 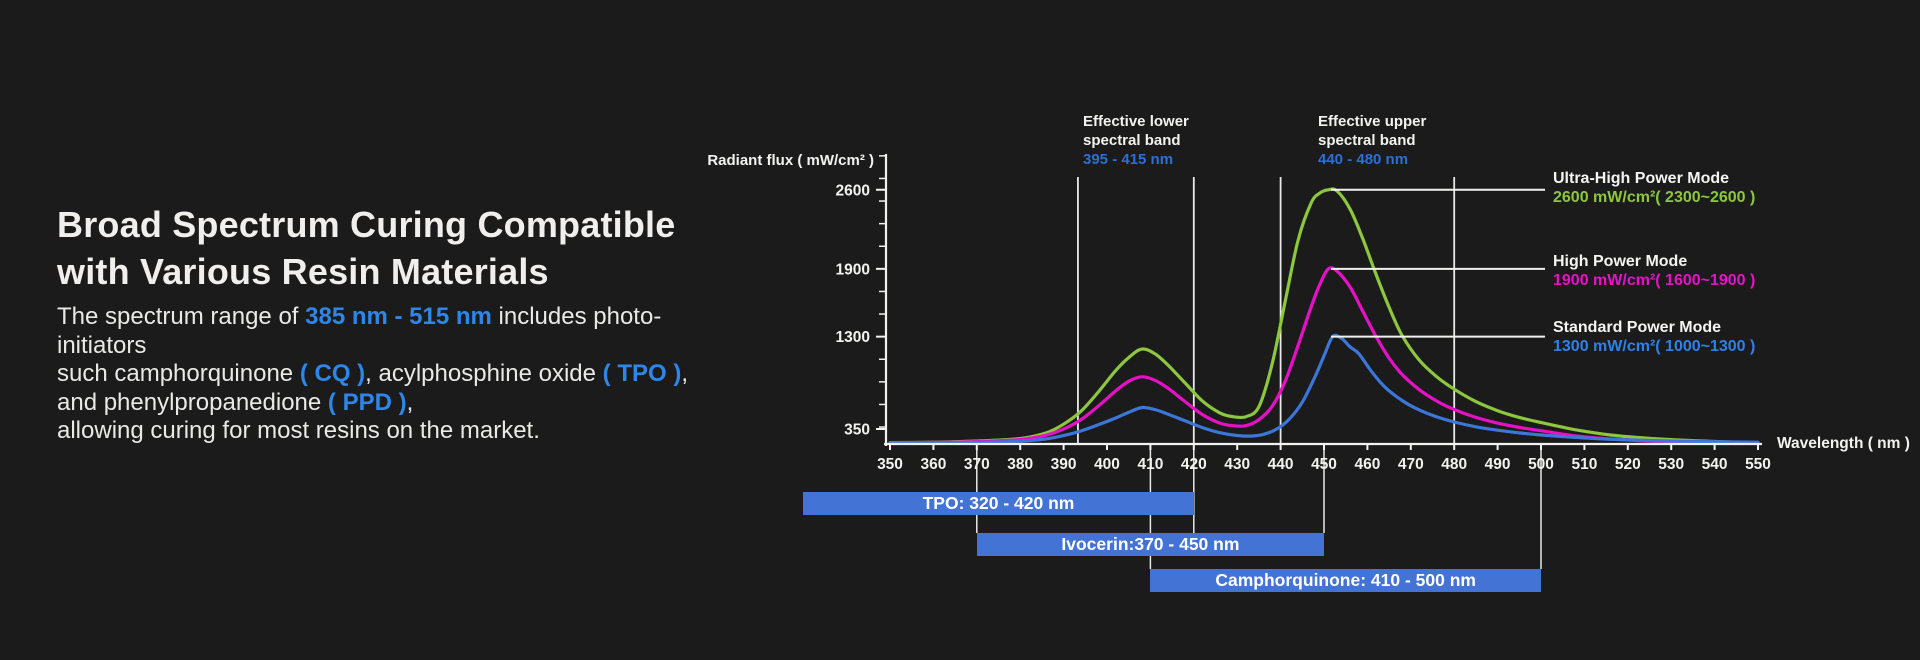 I want to click on x-tick-label: 380, so click(x=1020, y=464).